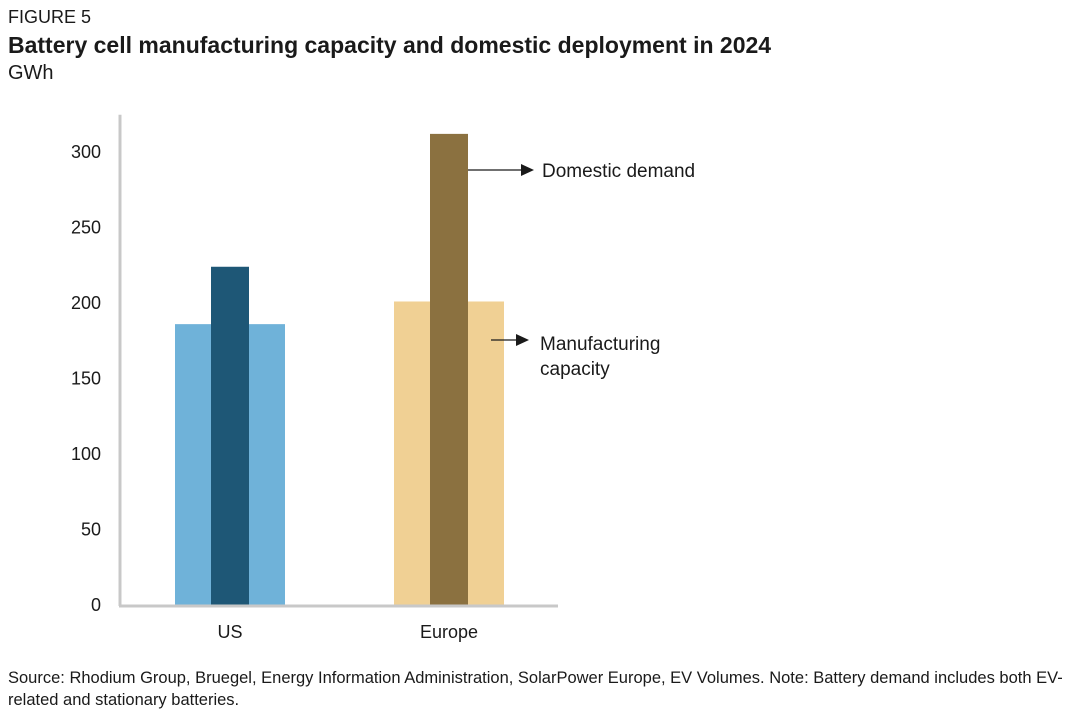 The width and height of the screenshot is (1084, 726). What do you see at coordinates (449, 369) in the screenshot?
I see `bar-demand-europe` at bounding box center [449, 369].